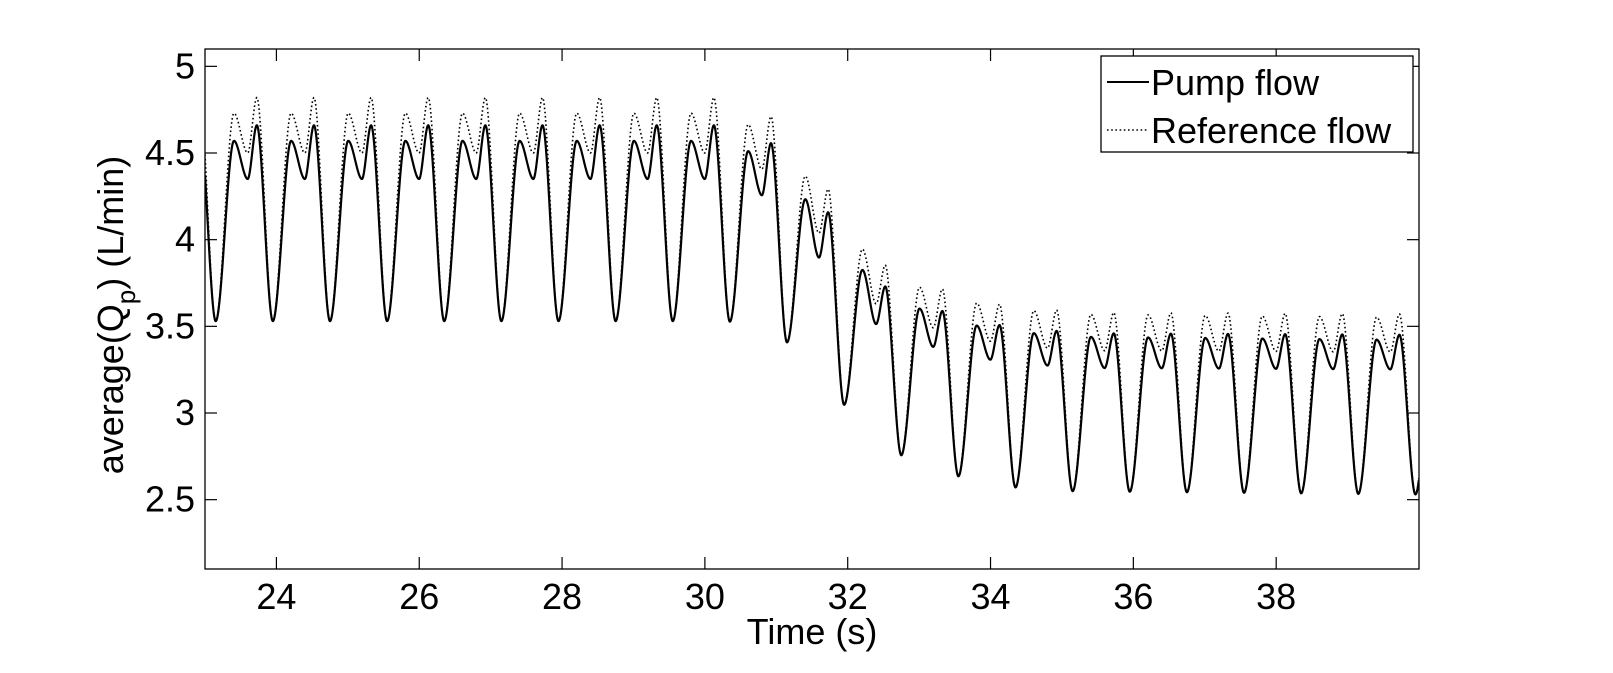 Image resolution: width=1613 pixels, height=673 pixels. I want to click on x-tick-label: 32, so click(848, 596).